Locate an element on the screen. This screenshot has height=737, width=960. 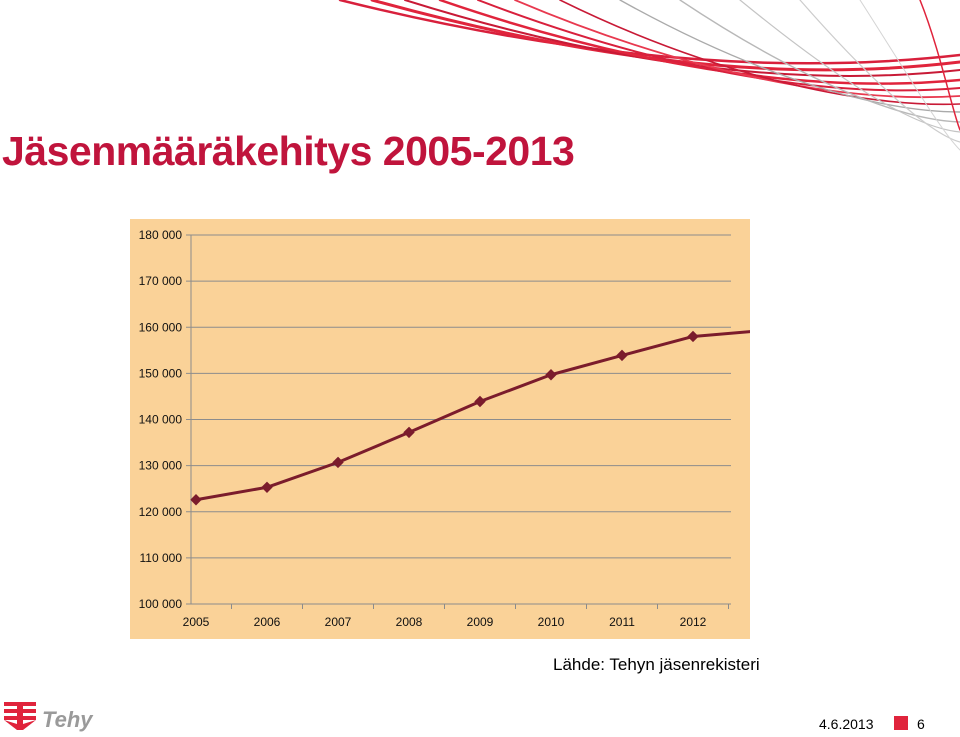
y-tick-label: 130 000 is located at coordinates (161, 466).